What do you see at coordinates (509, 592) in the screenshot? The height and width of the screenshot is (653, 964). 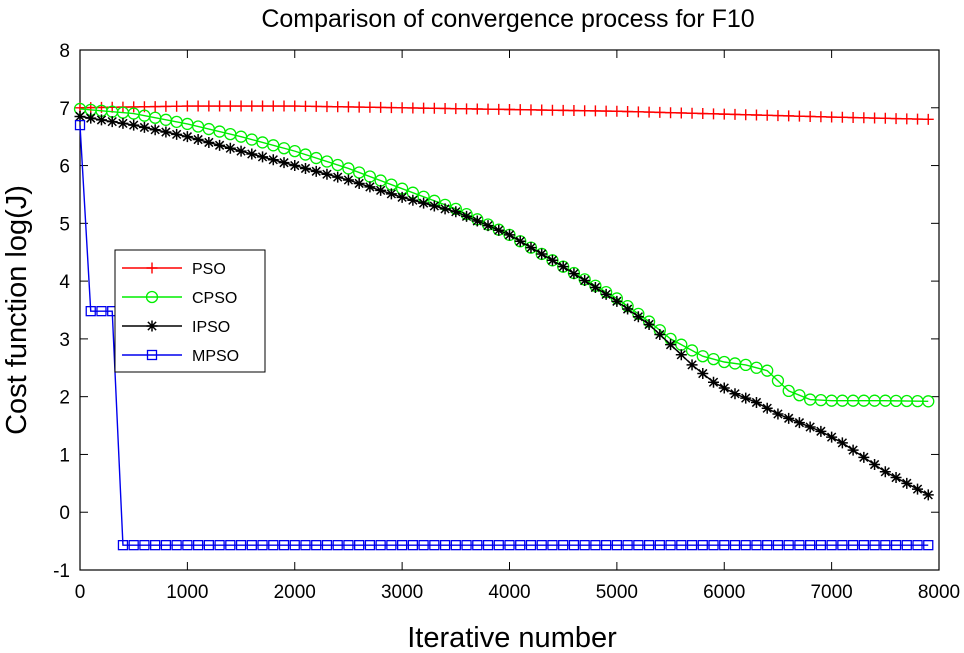 I see `x-tick-label: 4000` at bounding box center [509, 592].